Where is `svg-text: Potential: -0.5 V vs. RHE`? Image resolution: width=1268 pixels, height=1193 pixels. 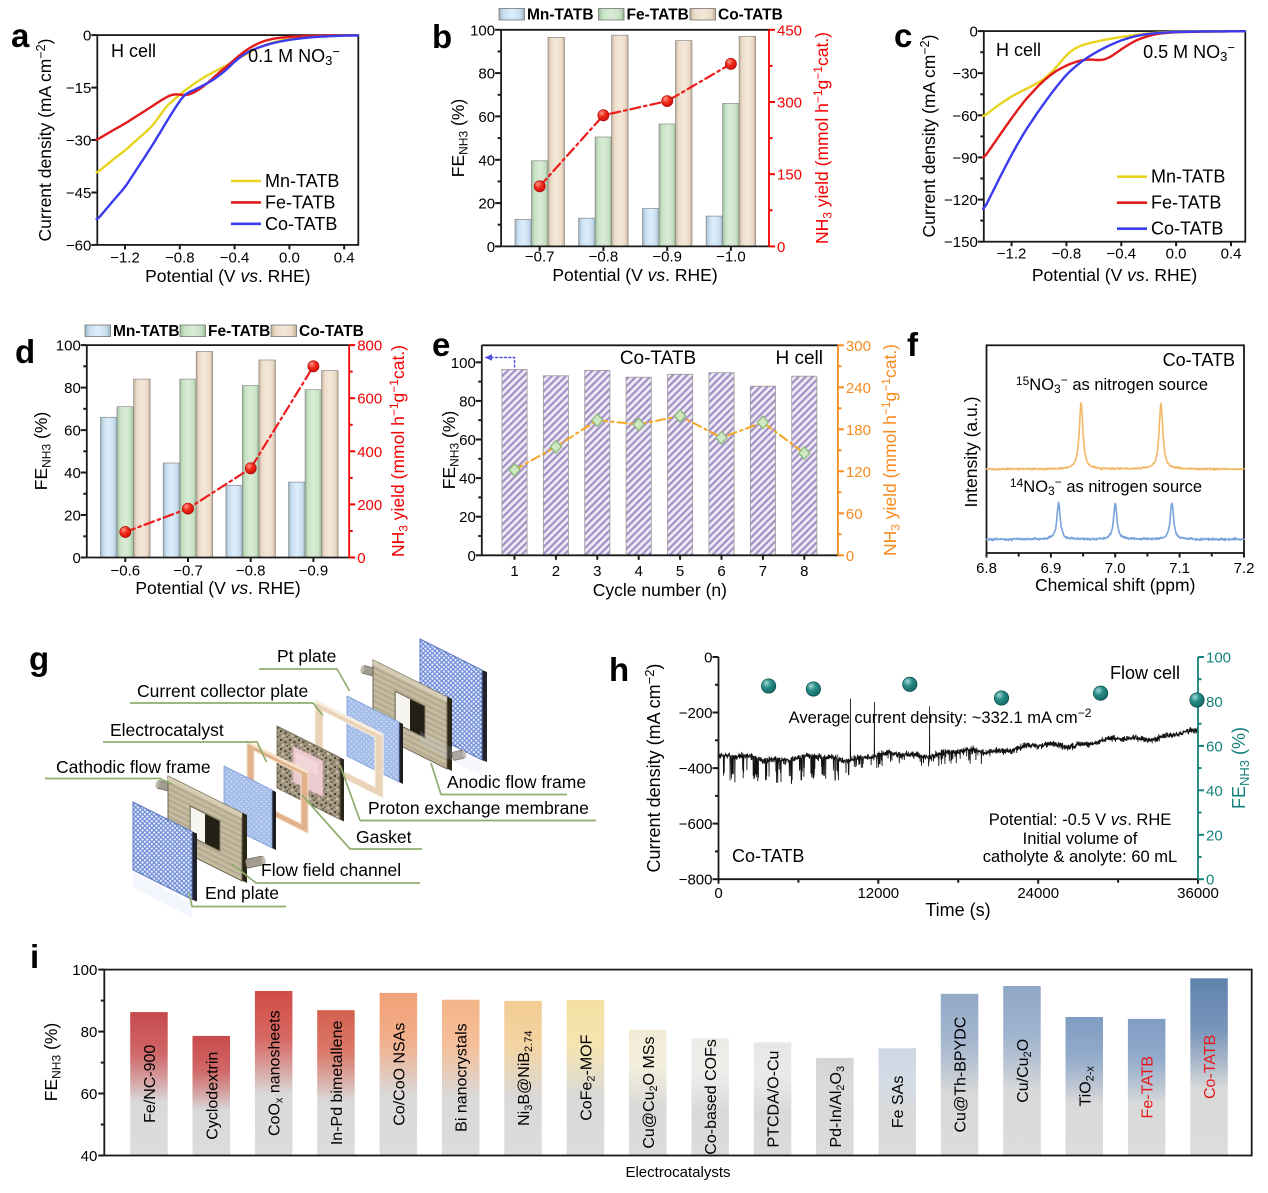
svg-text: Potential: -0.5 V vs. RHE is located at coordinates (1080, 820).